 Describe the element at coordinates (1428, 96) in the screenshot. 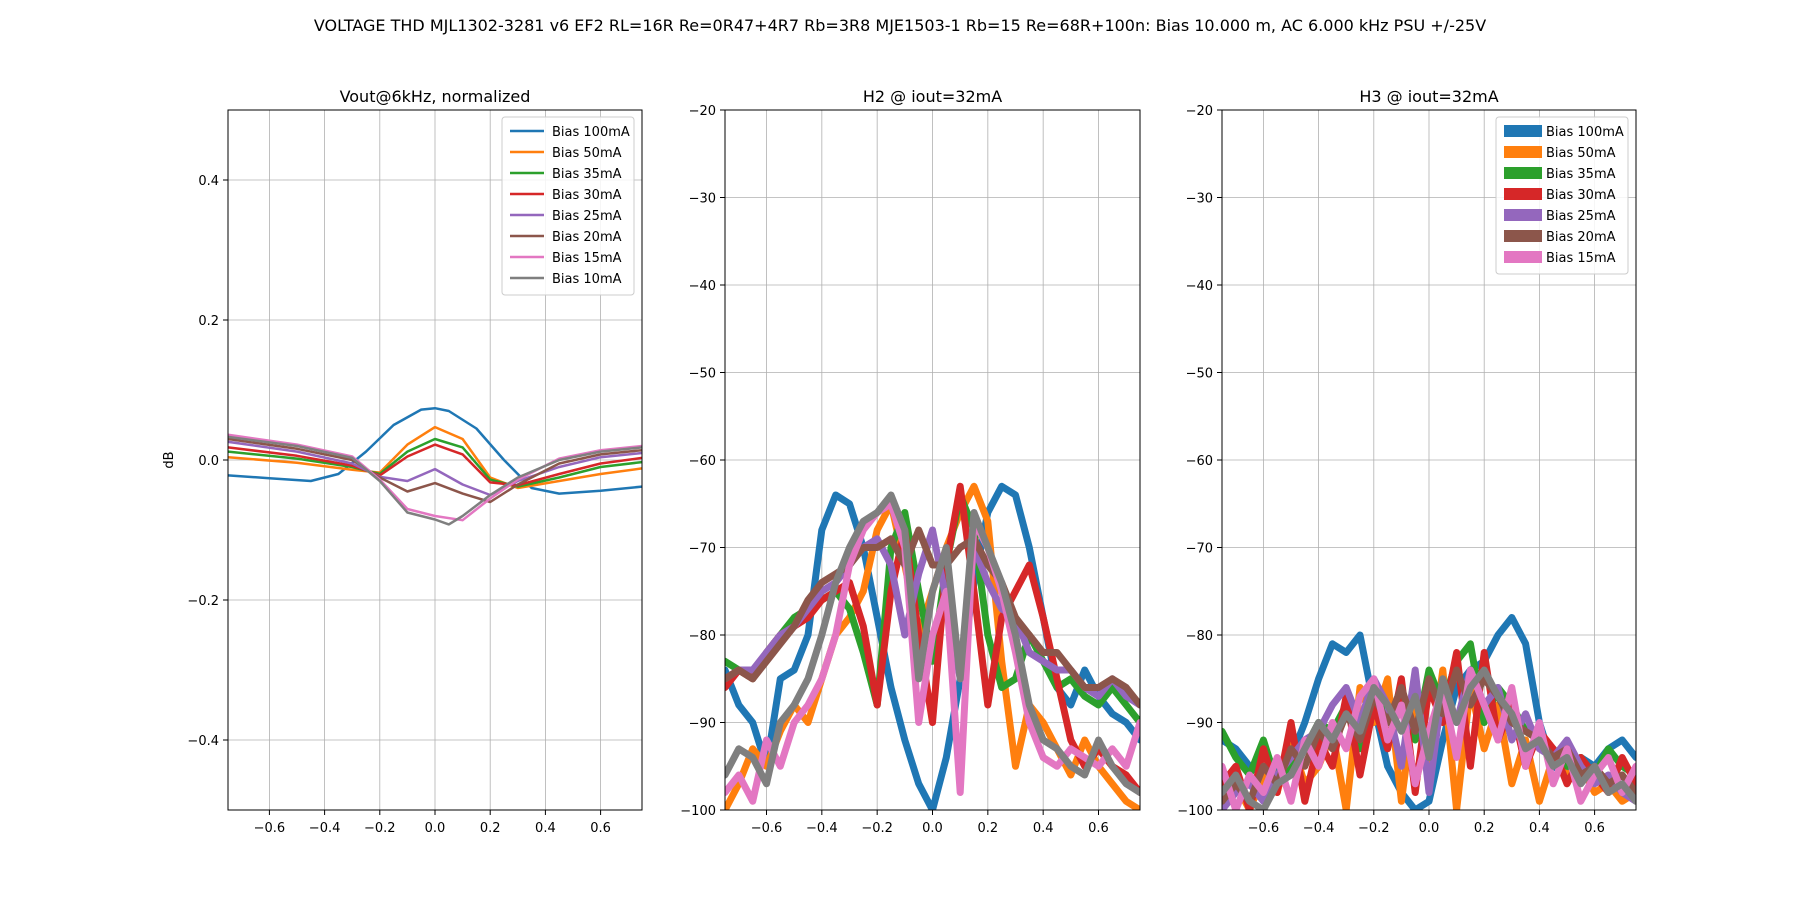

I see `chart-title: H3 @ iout=32mA` at that location.